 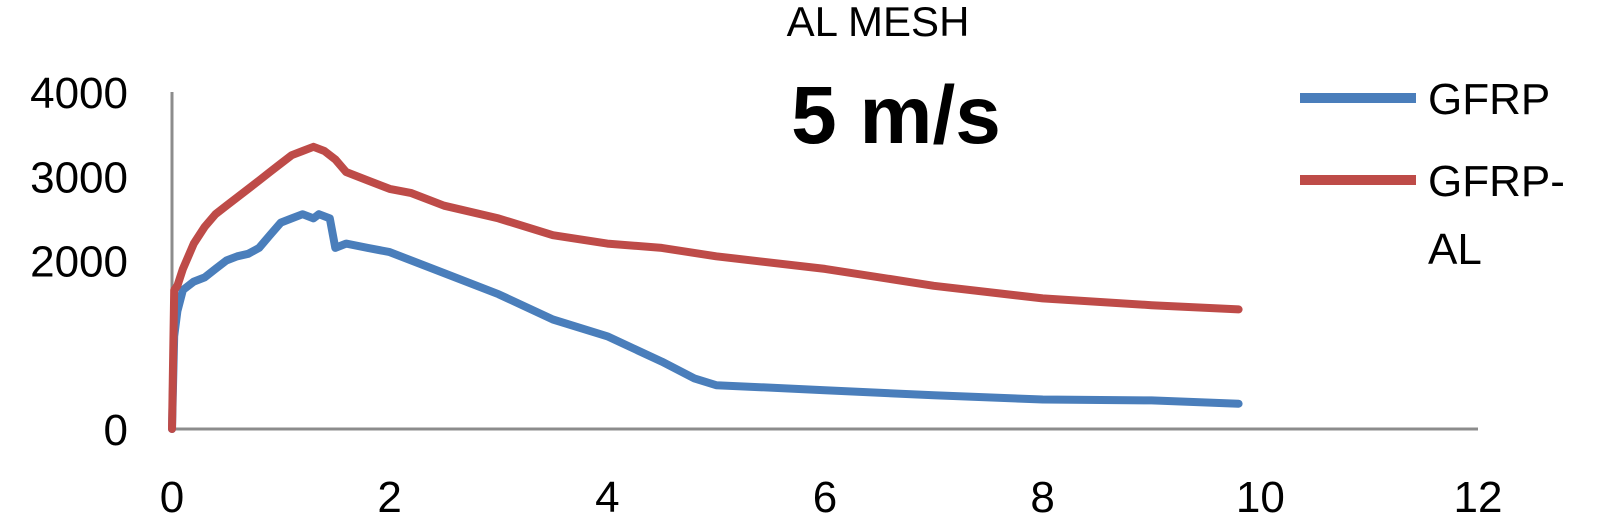 I want to click on chart-subtitle: AL MESH, so click(x=878, y=22).